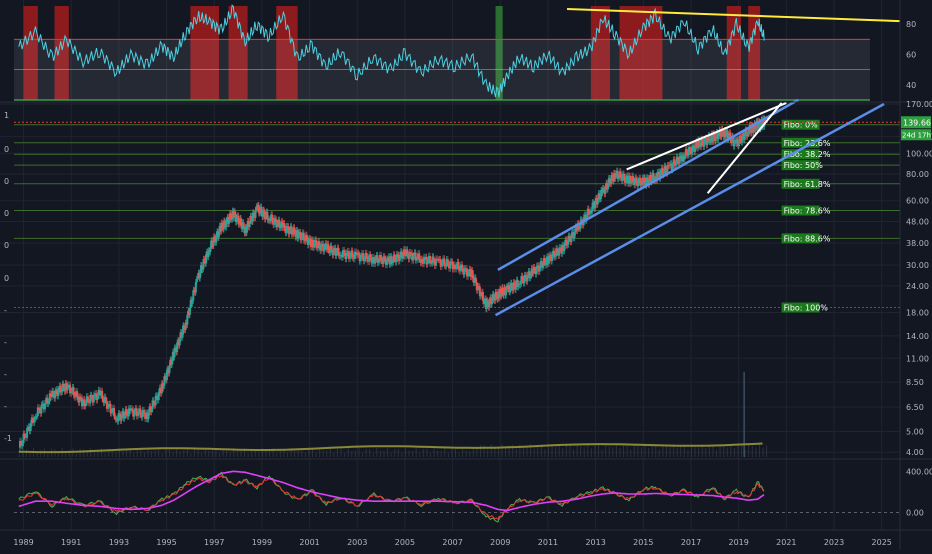 The width and height of the screenshot is (932, 554). Describe the element at coordinates (600, 53) in the screenshot. I see `overbought-zone` at that location.